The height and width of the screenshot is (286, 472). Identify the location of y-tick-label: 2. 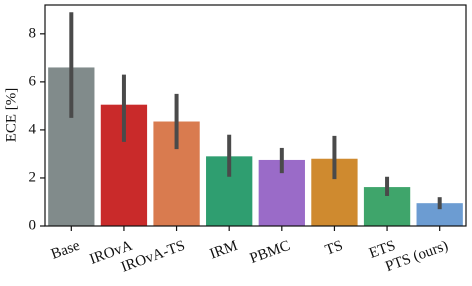
(33, 177).